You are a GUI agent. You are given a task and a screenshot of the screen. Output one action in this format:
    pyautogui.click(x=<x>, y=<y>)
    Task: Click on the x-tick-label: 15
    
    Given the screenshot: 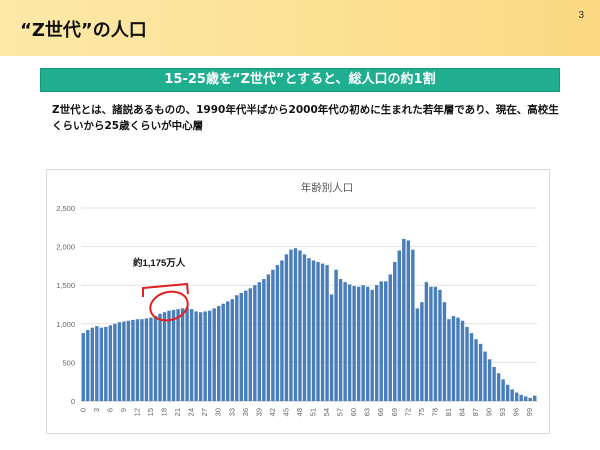 What is the action you would take?
    pyautogui.click(x=150, y=412)
    